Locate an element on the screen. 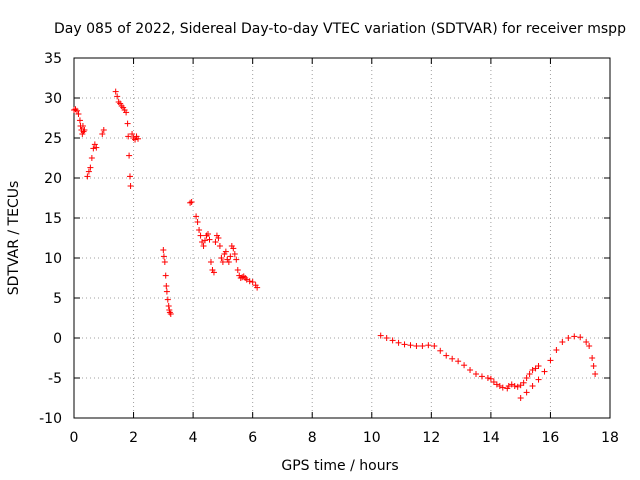 Image resolution: width=640 pixels, height=480 pixels. x-tick-label: 12 is located at coordinates (431, 438).